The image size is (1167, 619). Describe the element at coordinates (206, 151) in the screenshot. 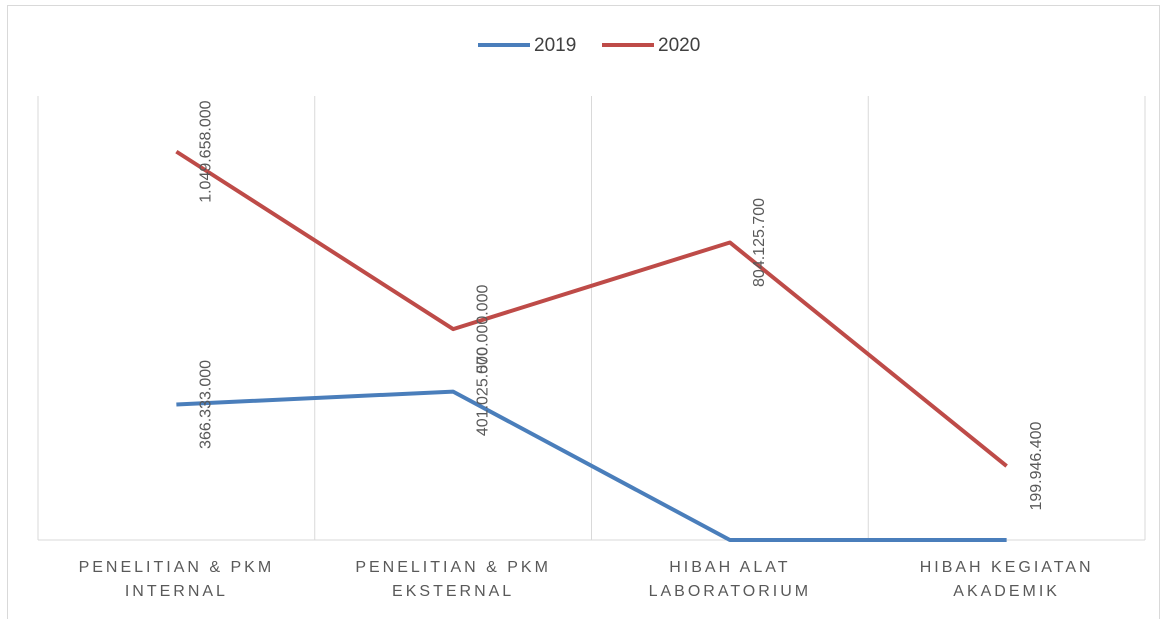

I see `data-label: 1.049.658.000` at that location.